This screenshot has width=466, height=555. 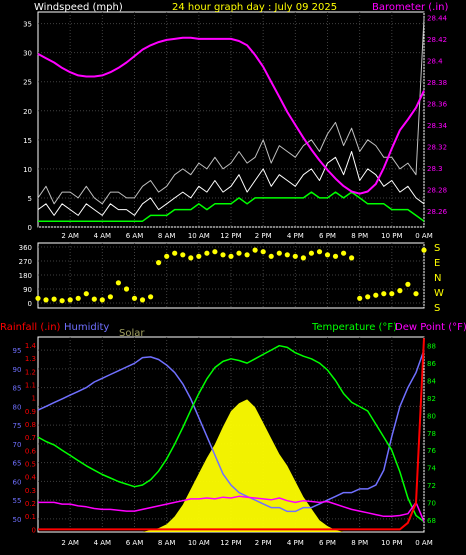 I want to click on wind-average-line, so click(x=231, y=206).